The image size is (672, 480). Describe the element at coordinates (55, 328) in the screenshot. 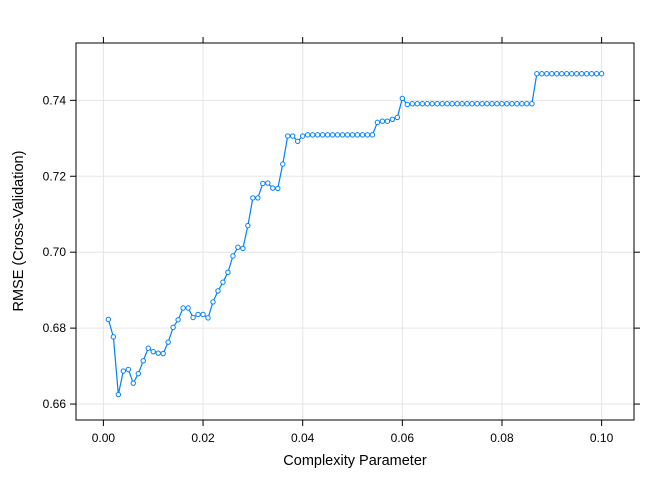

I see `y-tick-label: 0.68` at that location.